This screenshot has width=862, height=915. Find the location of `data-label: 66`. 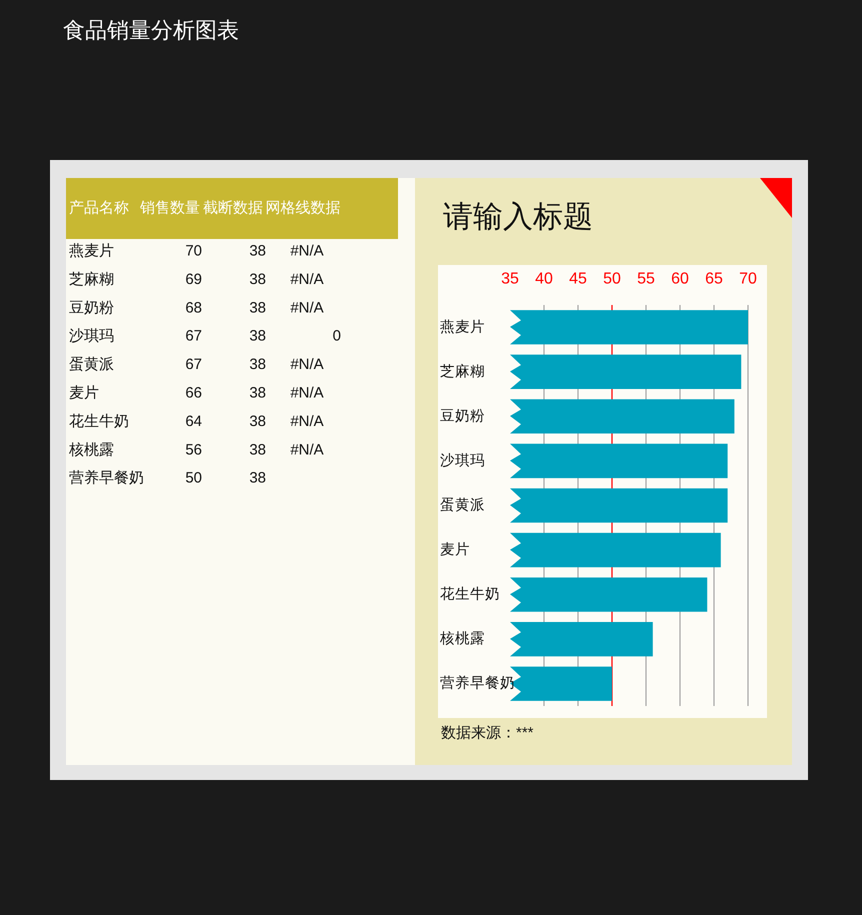

data-label: 66 is located at coordinates (193, 393).